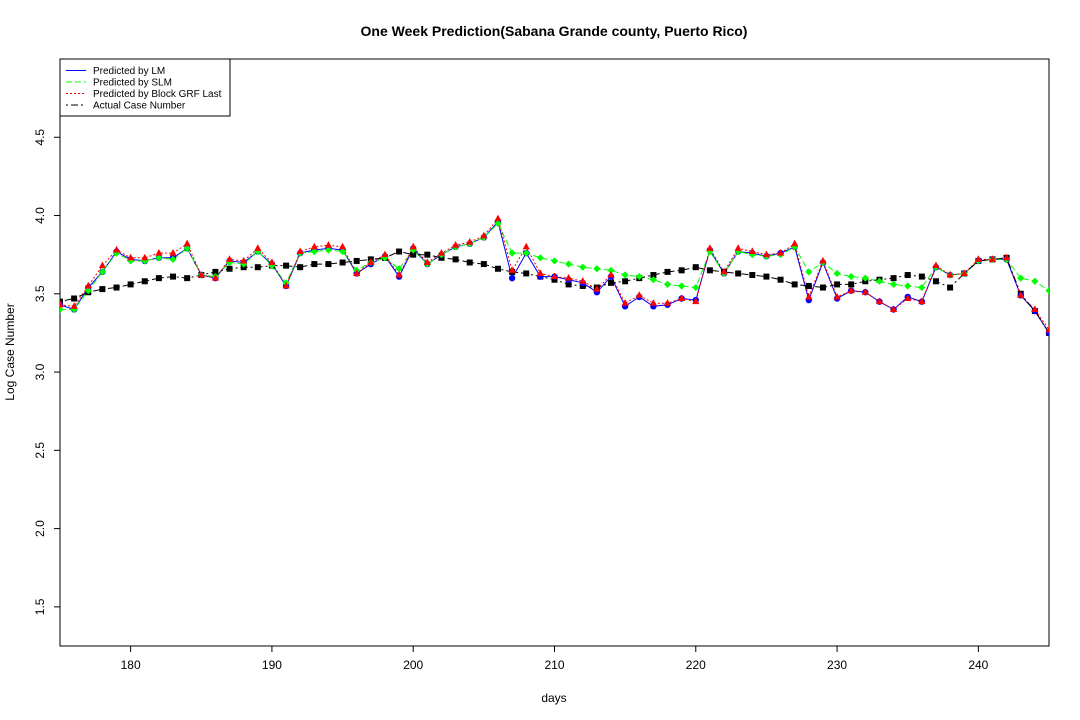  Describe the element at coordinates (10, 351) in the screenshot. I see `y-axis-label: Log Case Number` at that location.